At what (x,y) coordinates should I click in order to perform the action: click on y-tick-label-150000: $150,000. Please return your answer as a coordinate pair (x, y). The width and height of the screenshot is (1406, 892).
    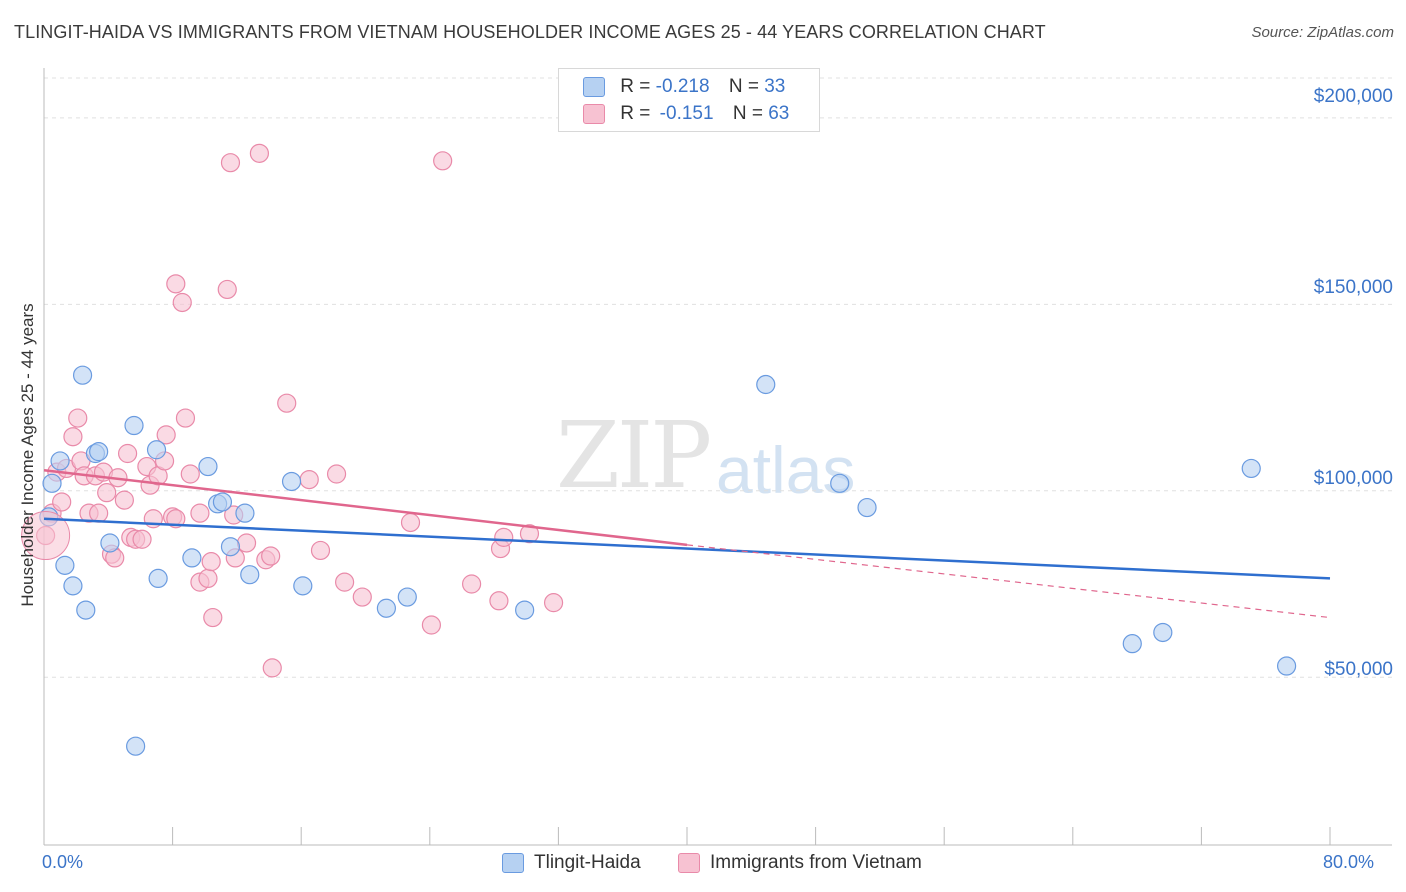
    Looking at the image, I should click on (1353, 287).